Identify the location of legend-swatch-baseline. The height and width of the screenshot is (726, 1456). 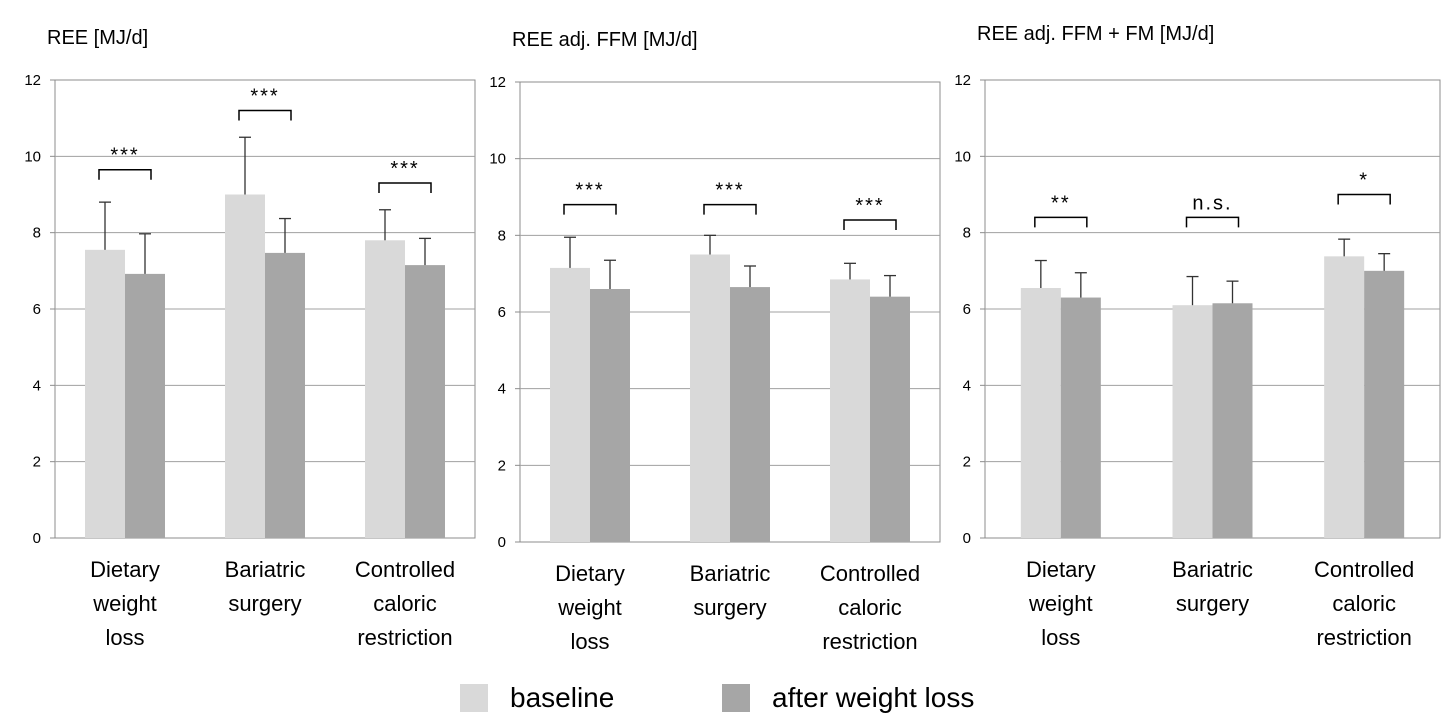
(474, 698).